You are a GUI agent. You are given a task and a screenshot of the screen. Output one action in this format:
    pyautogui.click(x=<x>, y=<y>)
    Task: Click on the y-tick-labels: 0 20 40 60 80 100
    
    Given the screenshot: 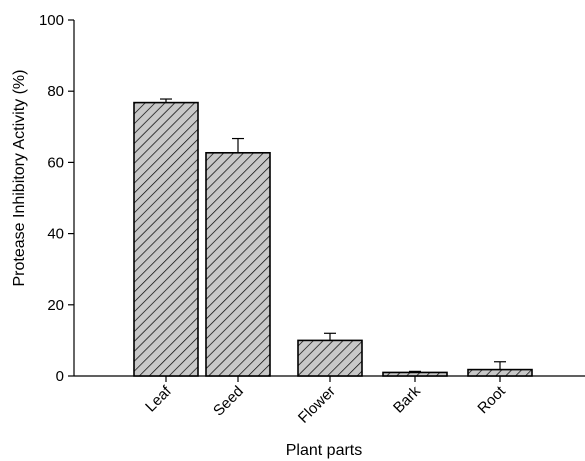 What is the action you would take?
    pyautogui.click(x=51, y=198)
    